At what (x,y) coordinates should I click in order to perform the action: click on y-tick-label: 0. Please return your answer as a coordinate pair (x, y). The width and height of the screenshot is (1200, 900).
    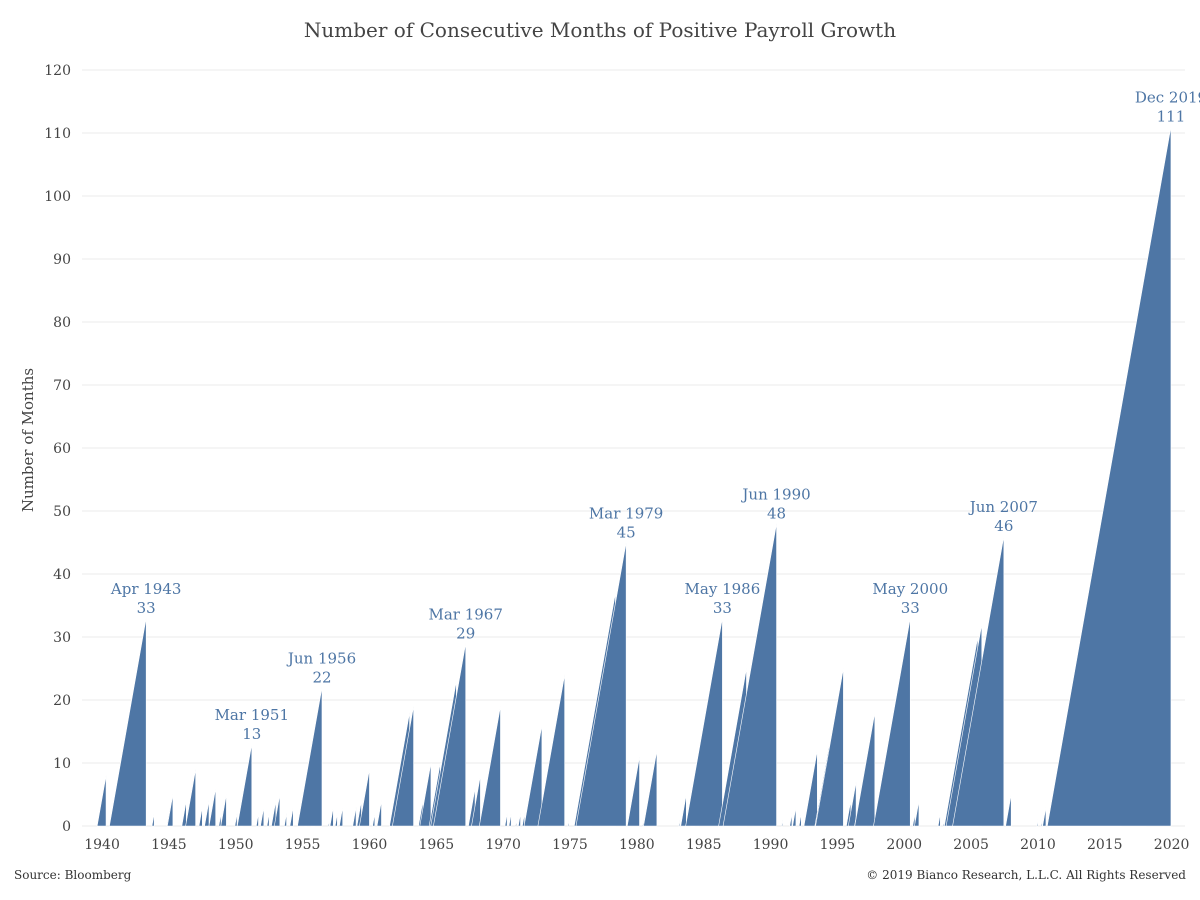
    Looking at the image, I should click on (66, 827).